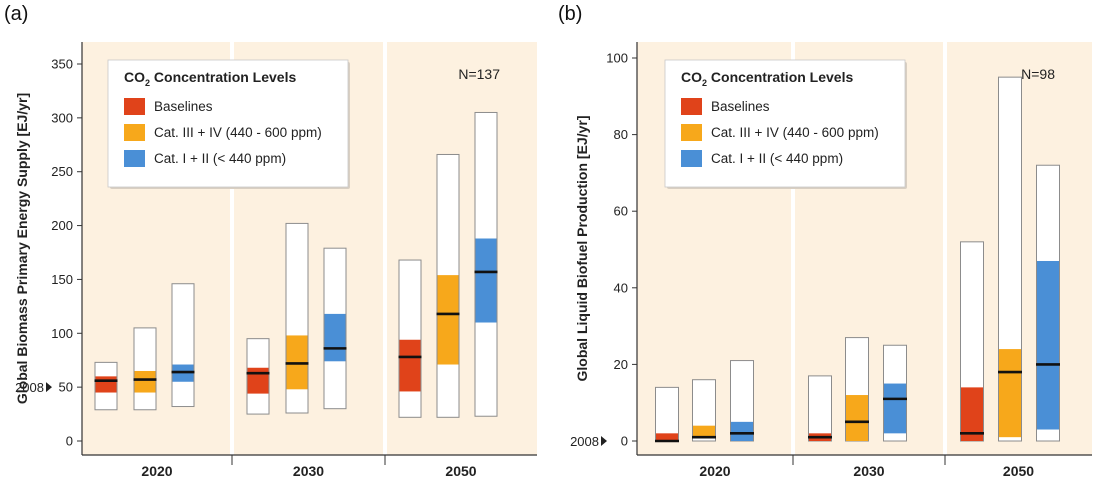 The image size is (1093, 485). Describe the element at coordinates (62, 117) in the screenshot. I see `y-tick-label: 300` at that location.